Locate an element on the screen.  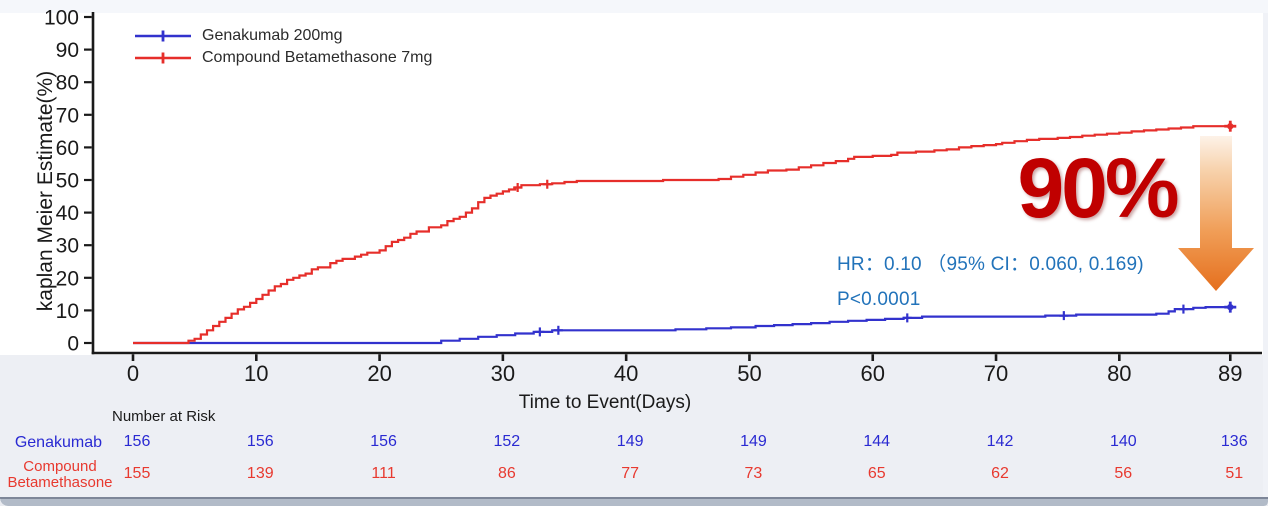
y-tick-label: 40 is located at coordinates (67, 213).